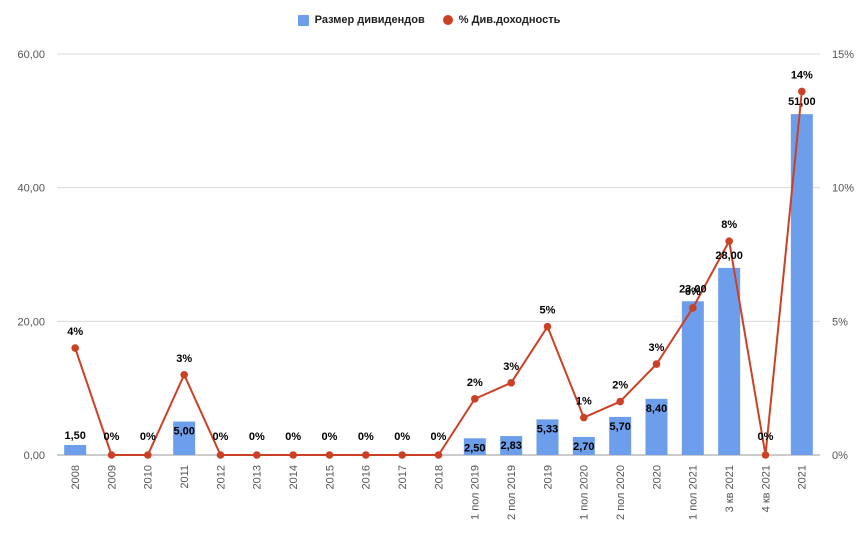 This screenshot has width=858, height=533. Describe the element at coordinates (303, 20) in the screenshot. I see `legend-bar-swatch` at that location.